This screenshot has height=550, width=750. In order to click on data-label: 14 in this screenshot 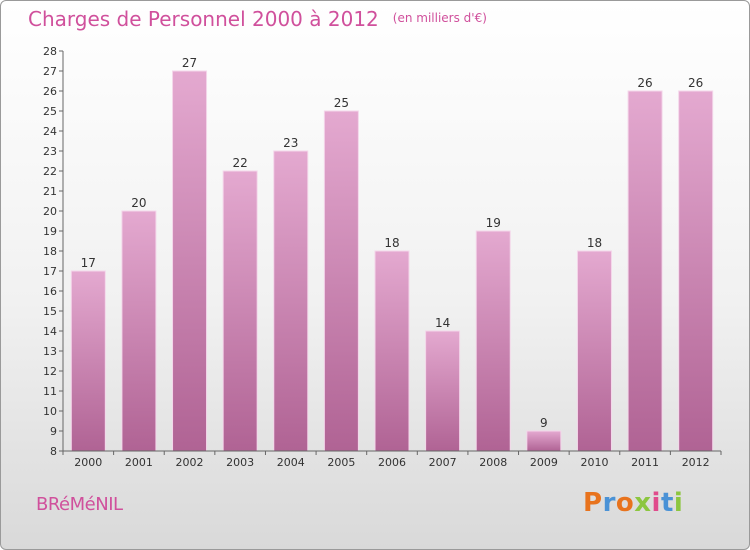, I will do `click(442, 323)`.